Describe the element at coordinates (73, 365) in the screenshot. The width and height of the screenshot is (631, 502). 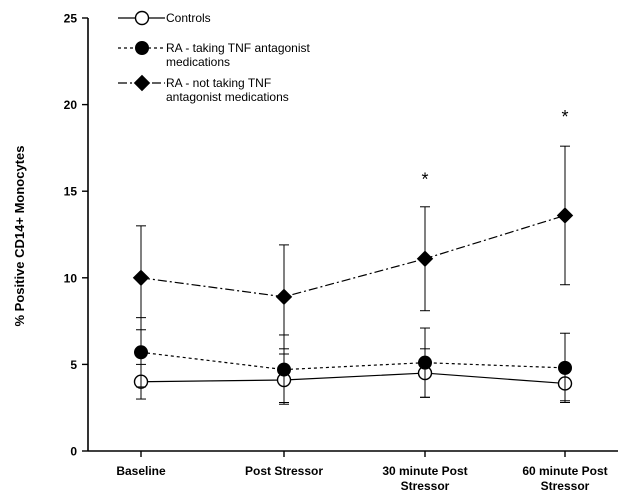
I see `y-tick-label: 5` at that location.